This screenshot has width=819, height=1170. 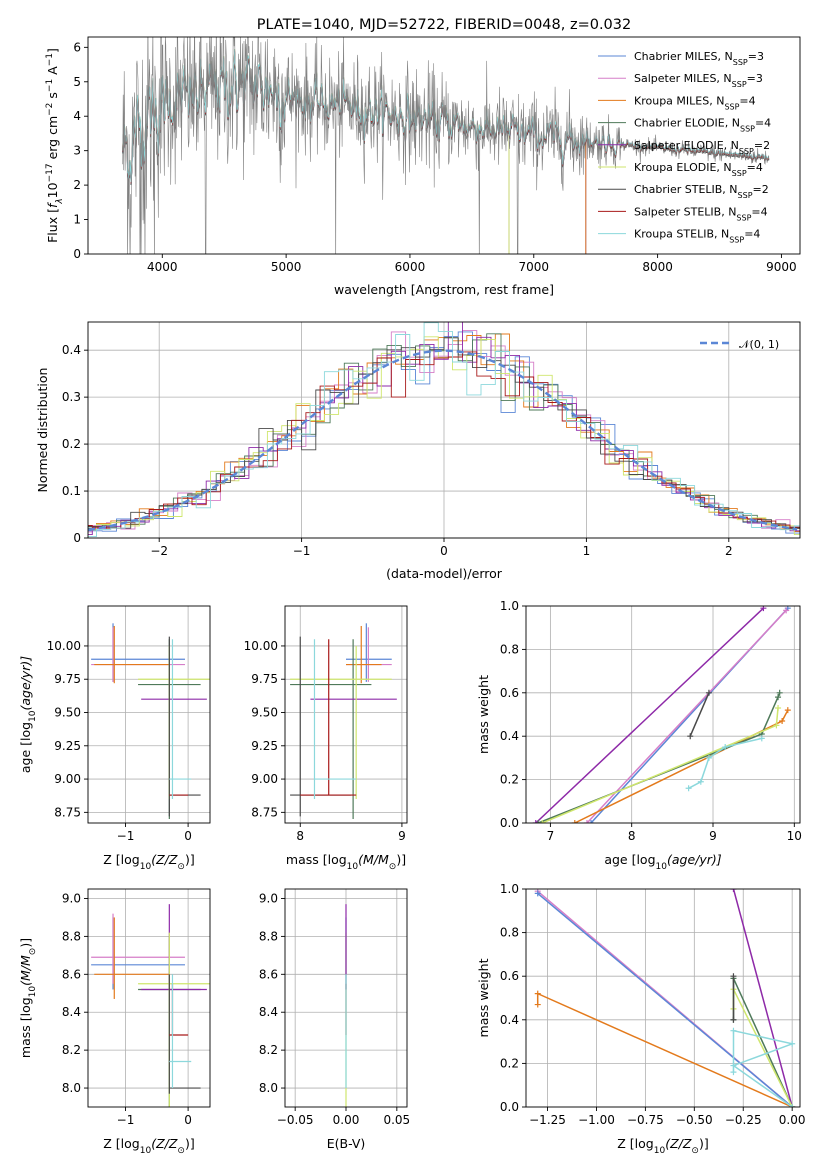 I want to click on spectrum-plot-area, so click(x=446, y=145).